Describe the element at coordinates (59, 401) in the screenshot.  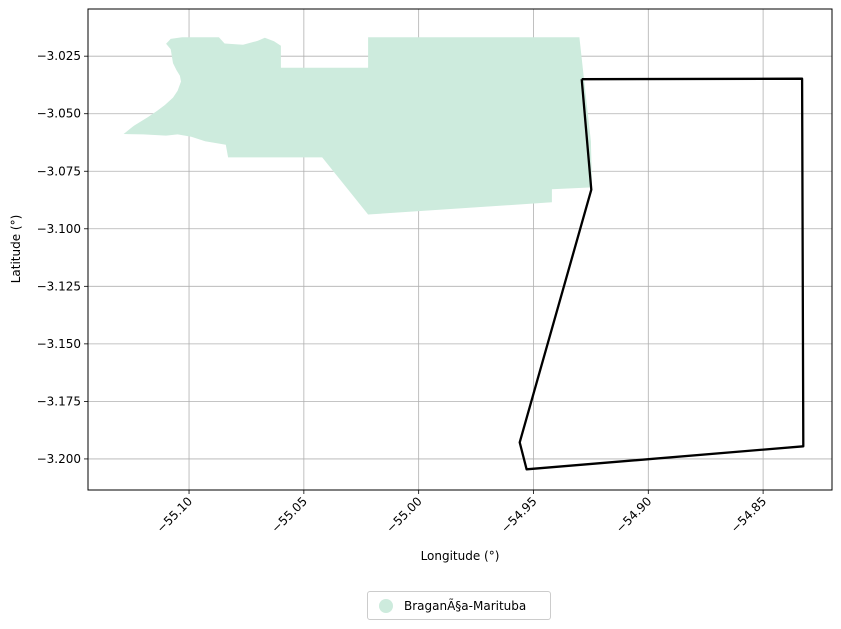
I see `y-tick-label: −3.175` at that location.